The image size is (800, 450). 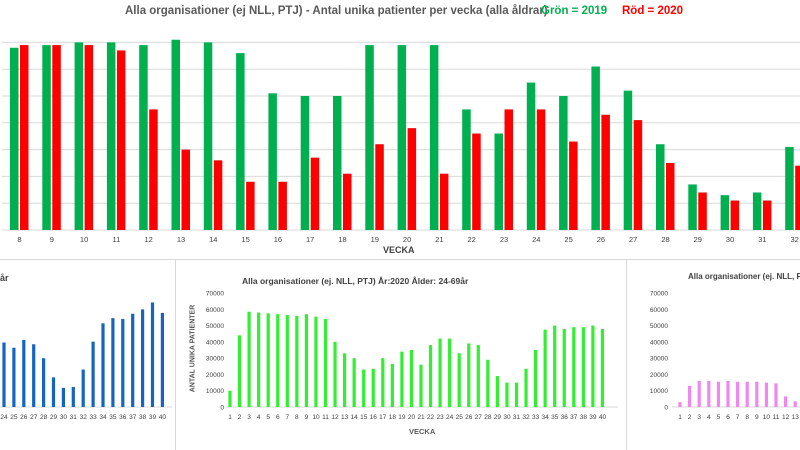 I want to click on x-tick-label: 6, so click(x=278, y=417).